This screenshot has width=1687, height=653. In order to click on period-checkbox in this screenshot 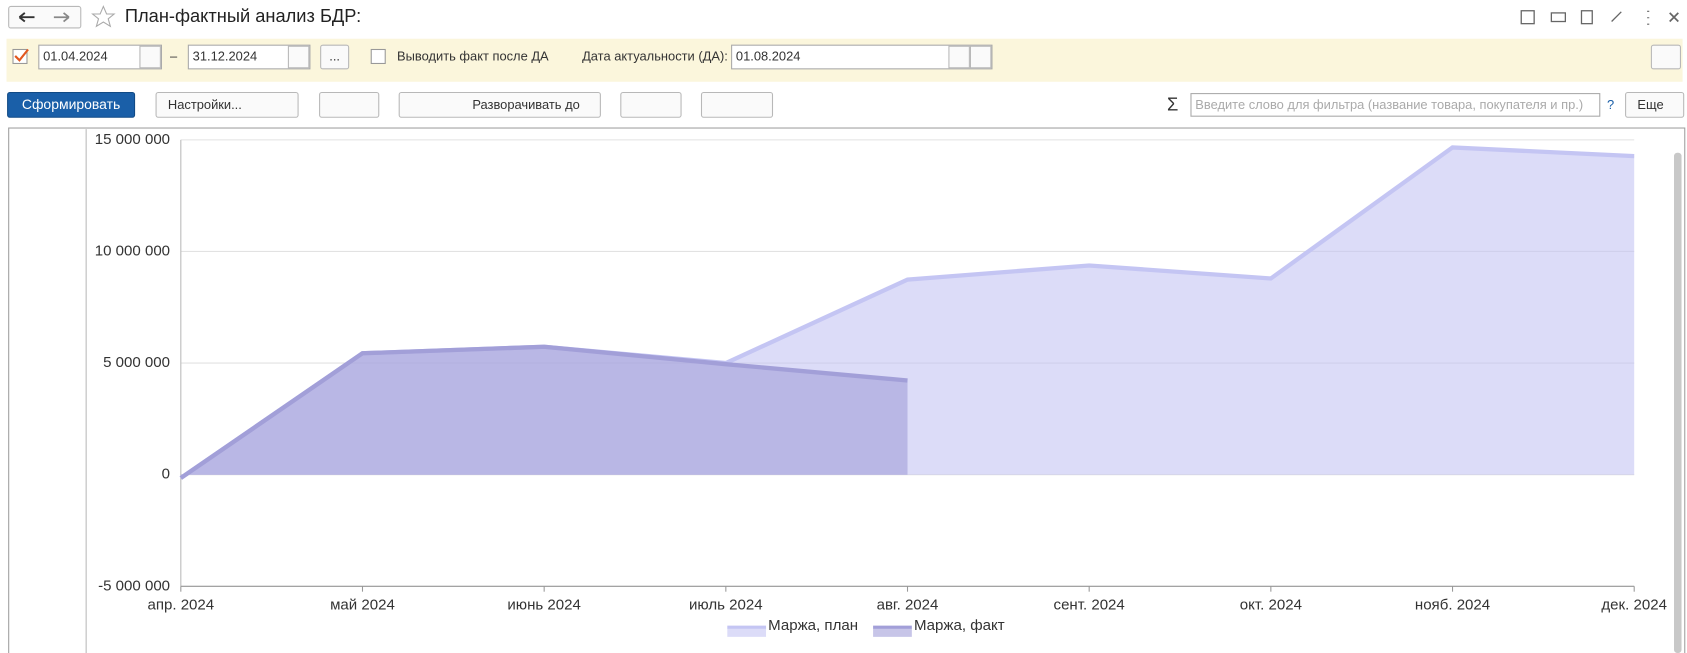, I will do `click(20, 56)`.